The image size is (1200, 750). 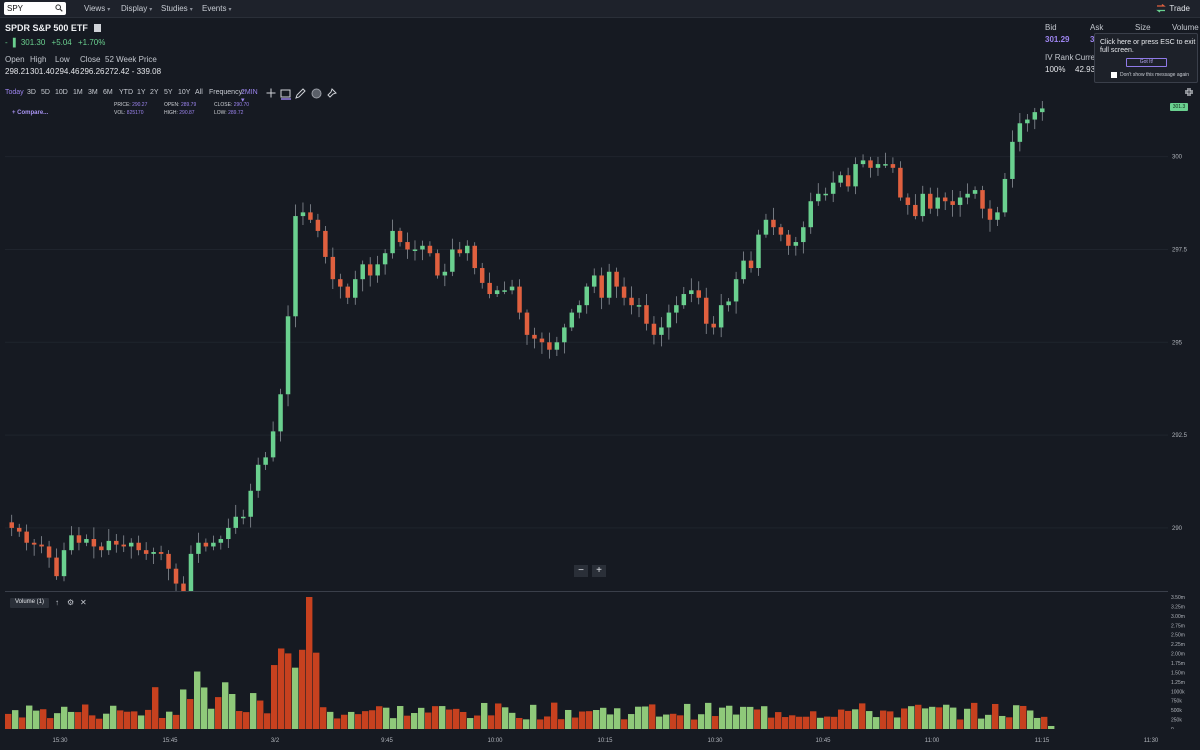 I want to click on trade-button: Trade, so click(x=1173, y=8).